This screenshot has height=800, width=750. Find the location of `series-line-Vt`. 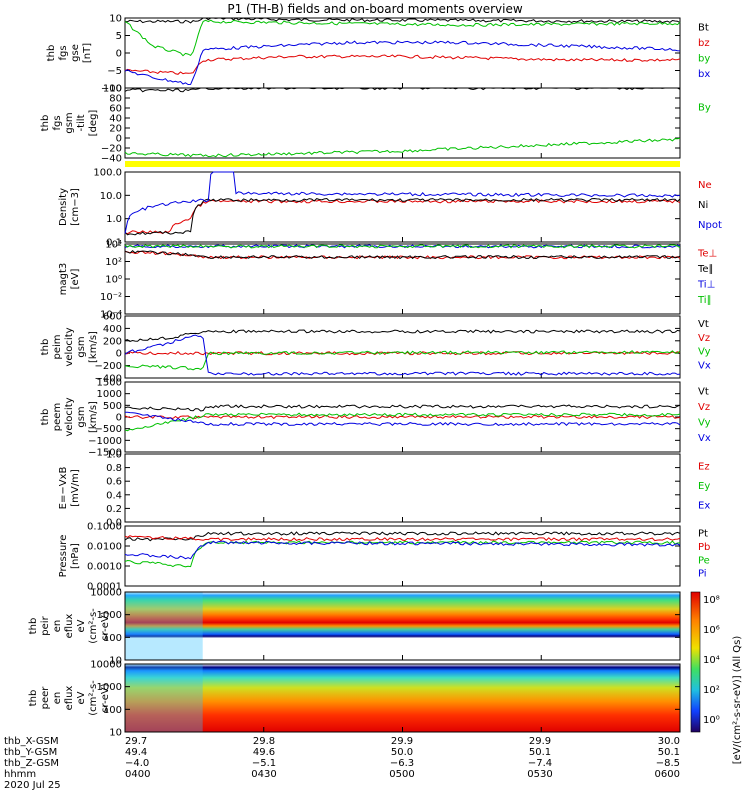

series-line-Vt is located at coordinates (402, 335).